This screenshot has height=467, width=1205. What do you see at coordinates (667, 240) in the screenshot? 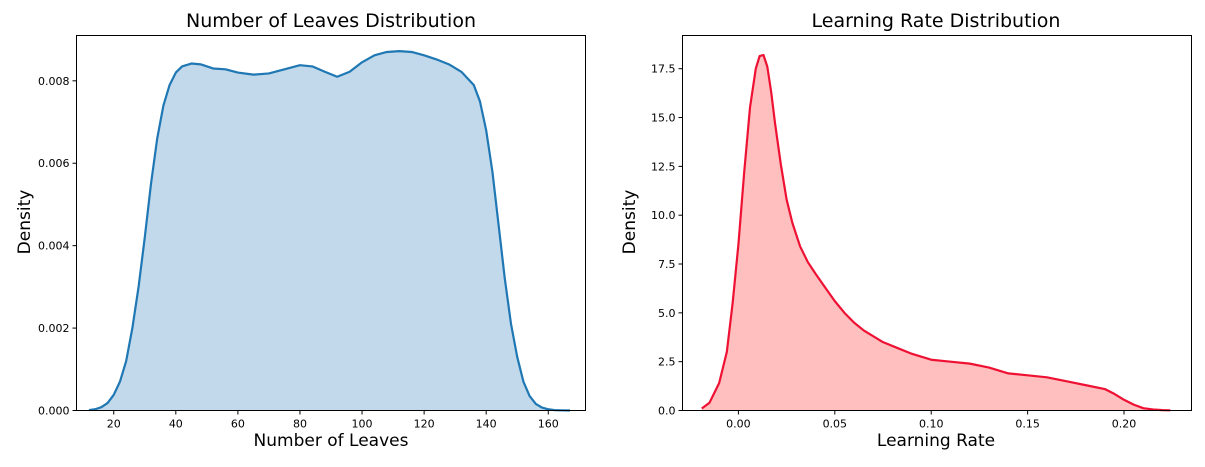
I see `y-axis: 0.0 2.5 5.0 7.5 10.0 12.5 15.0 17.5` at bounding box center [667, 240].